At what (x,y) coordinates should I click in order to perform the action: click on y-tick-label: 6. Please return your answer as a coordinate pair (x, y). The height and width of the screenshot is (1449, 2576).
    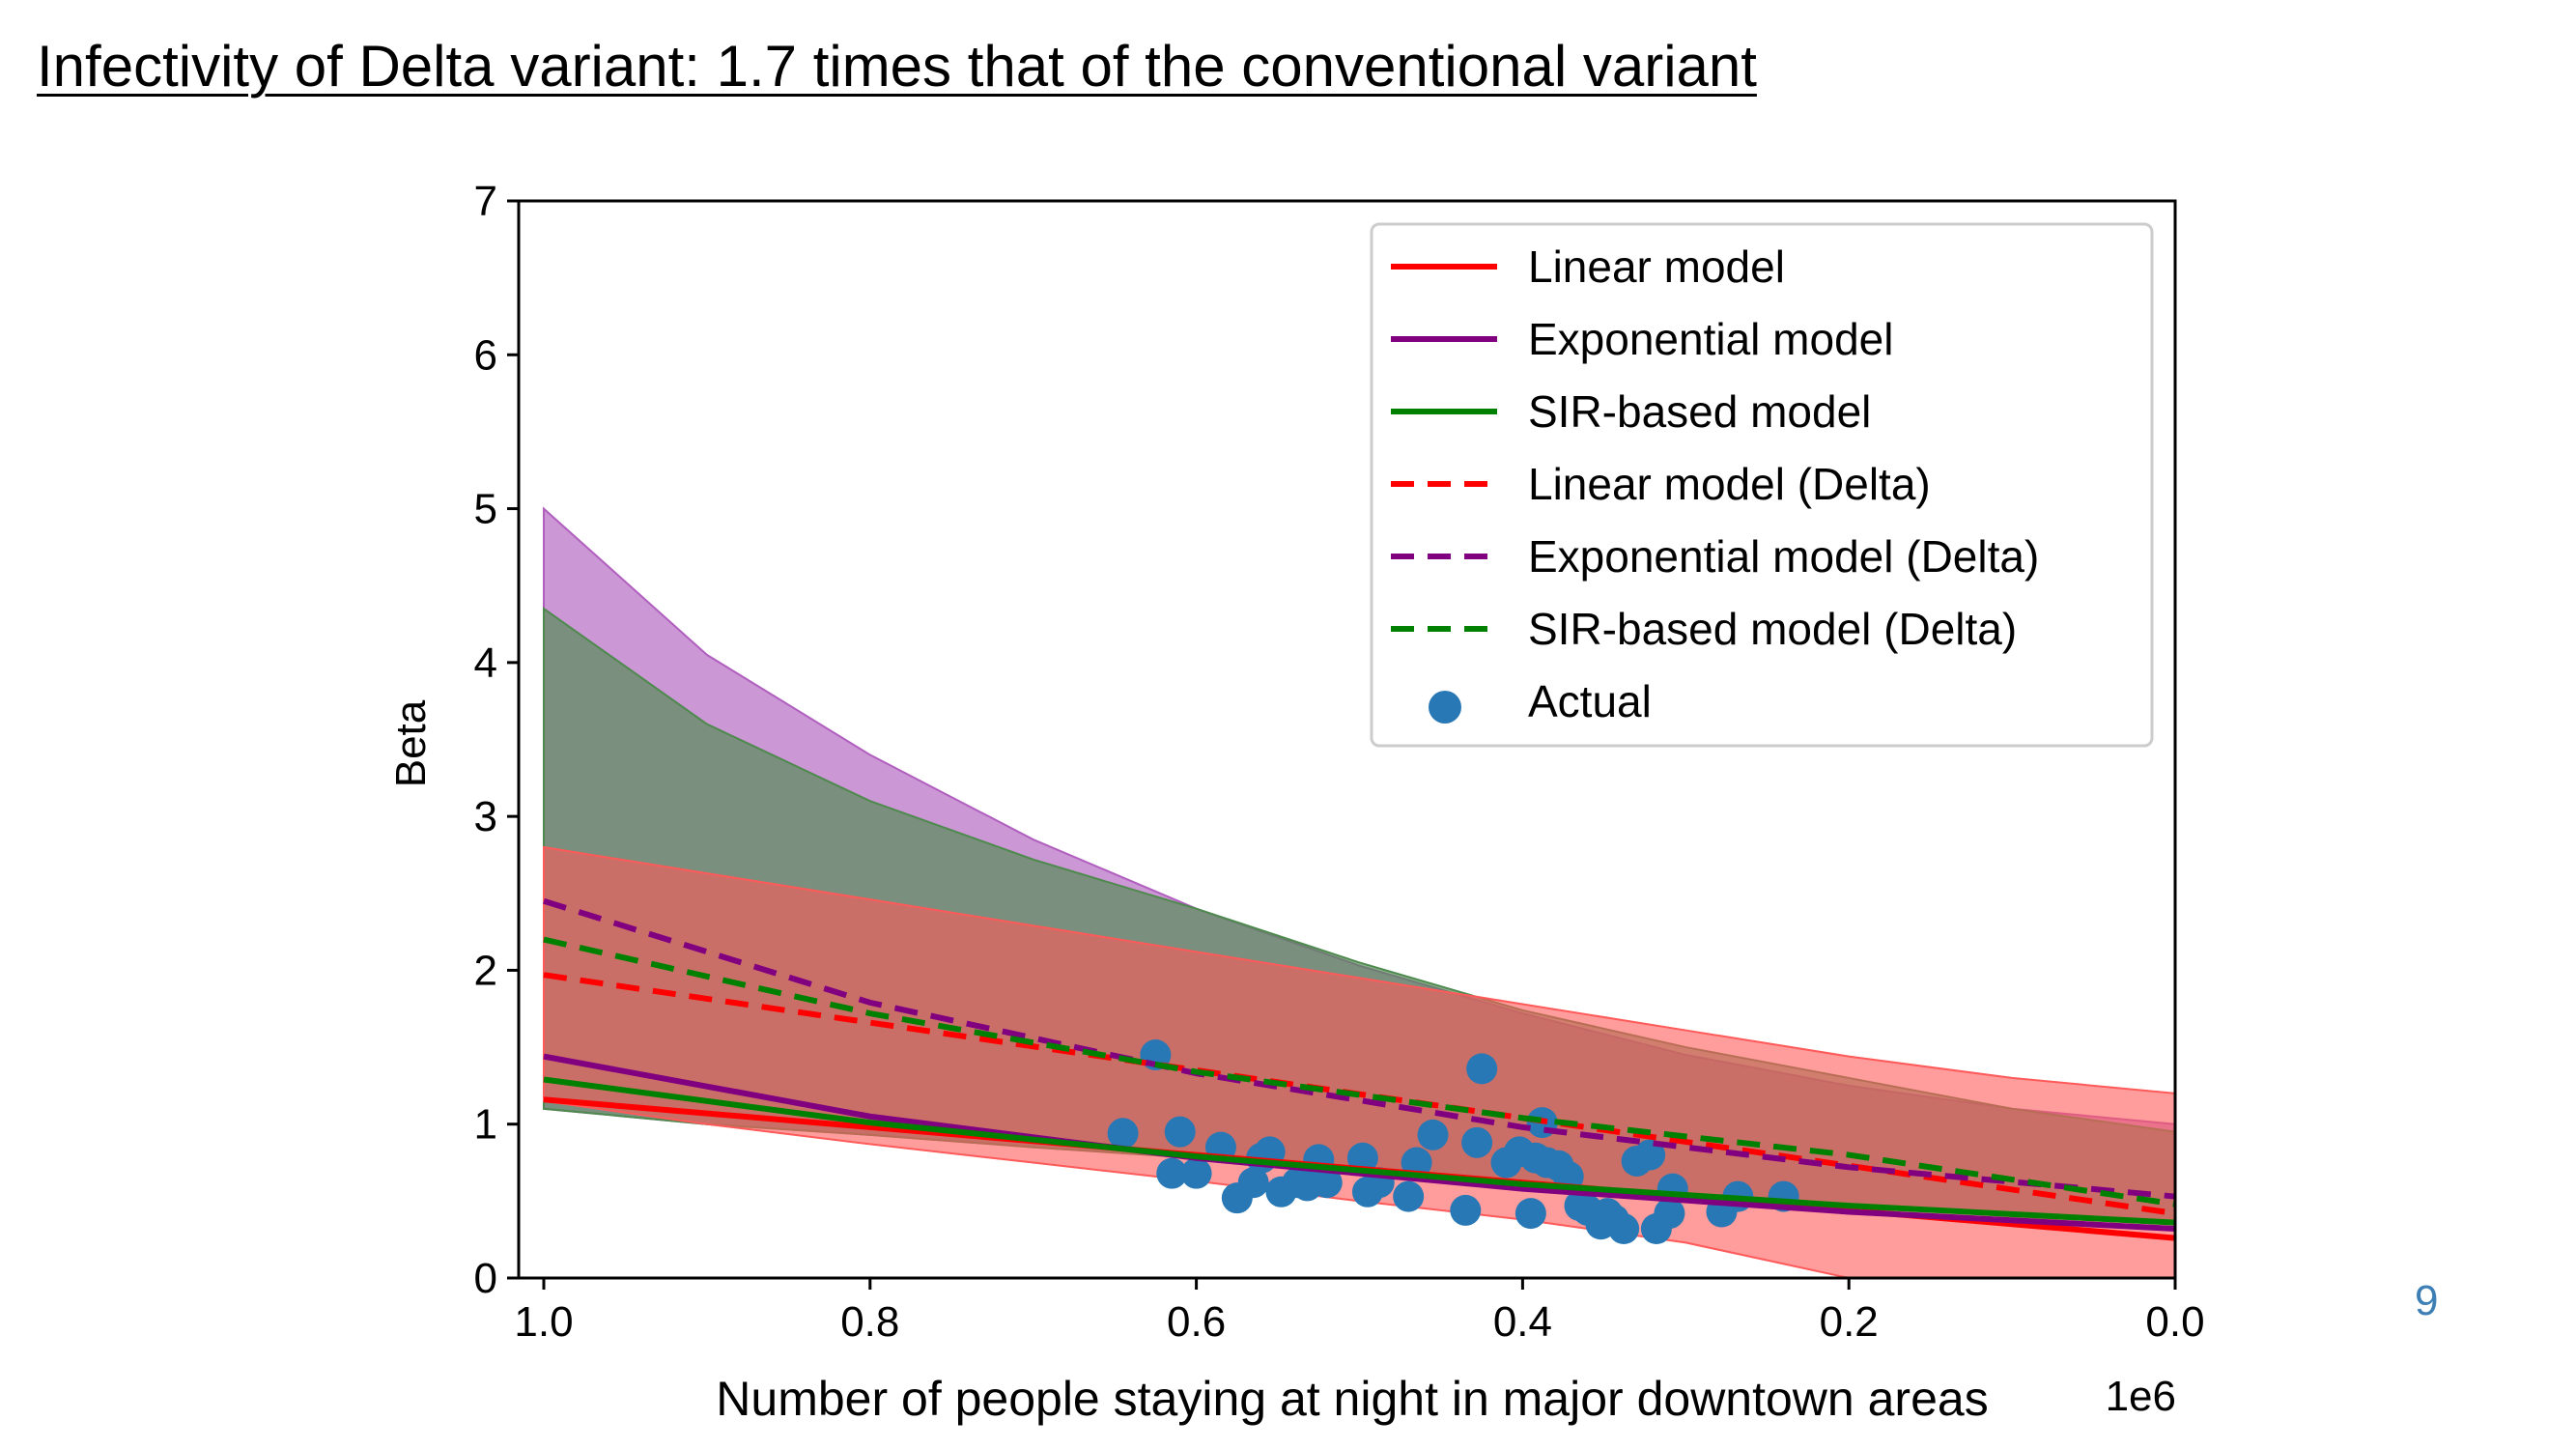
    Looking at the image, I should click on (485, 355).